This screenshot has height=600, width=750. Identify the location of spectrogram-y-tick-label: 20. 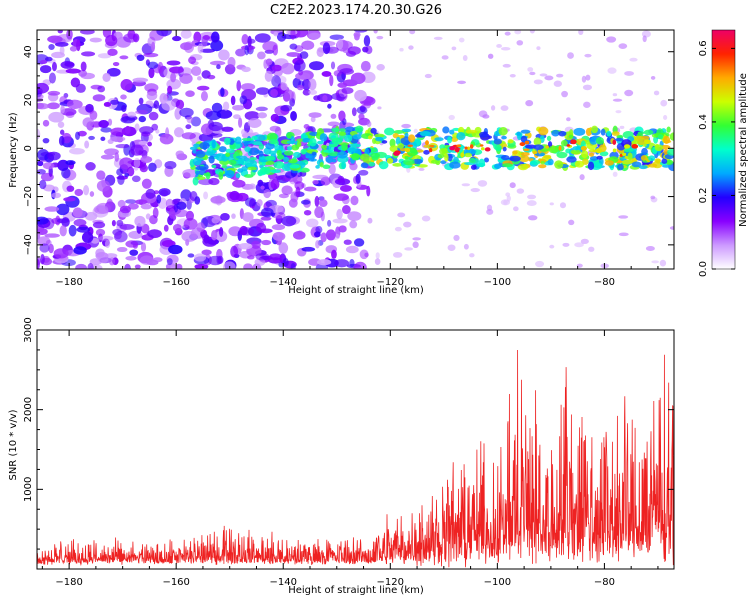
(28, 100).